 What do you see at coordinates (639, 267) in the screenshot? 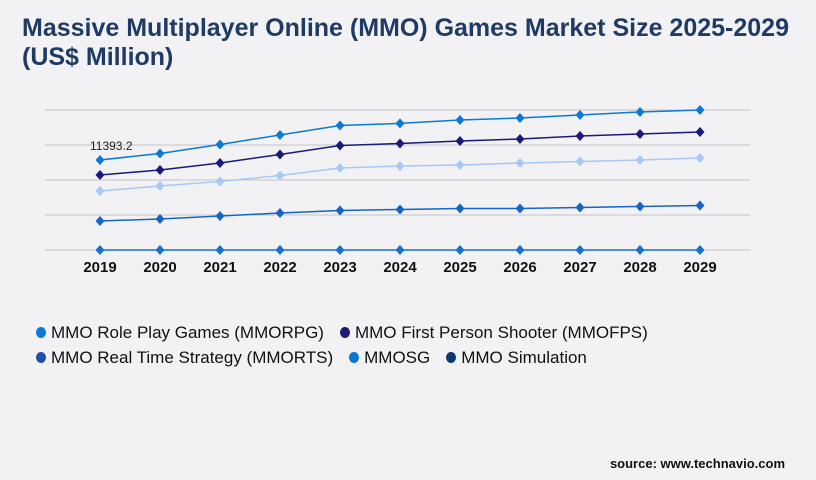
I see `x-tick-label: 2028` at bounding box center [639, 267].